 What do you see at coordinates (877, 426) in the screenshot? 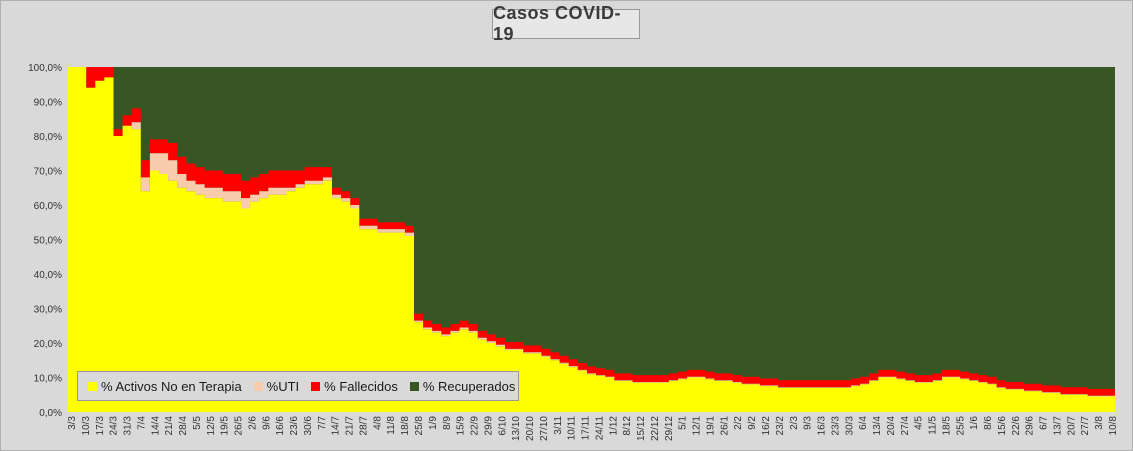
I see `x-tick-label: 13/4` at bounding box center [877, 426].